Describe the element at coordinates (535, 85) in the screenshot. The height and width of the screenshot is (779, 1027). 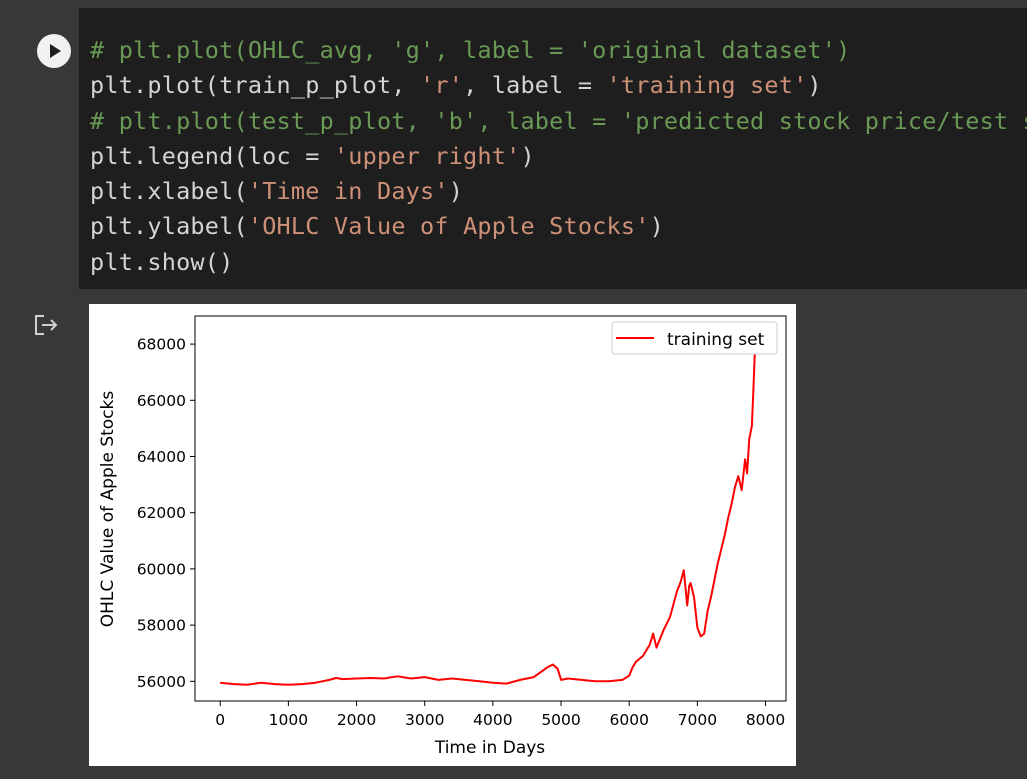
I see `code-token-plain: , label =` at that location.